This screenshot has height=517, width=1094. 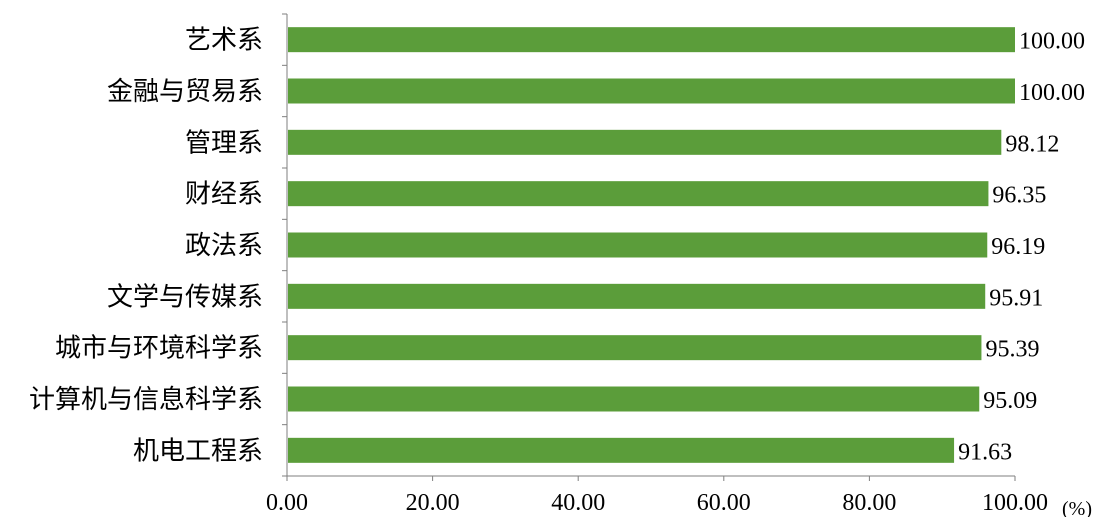 I want to click on data-label: 96.35, so click(x=1019, y=196).